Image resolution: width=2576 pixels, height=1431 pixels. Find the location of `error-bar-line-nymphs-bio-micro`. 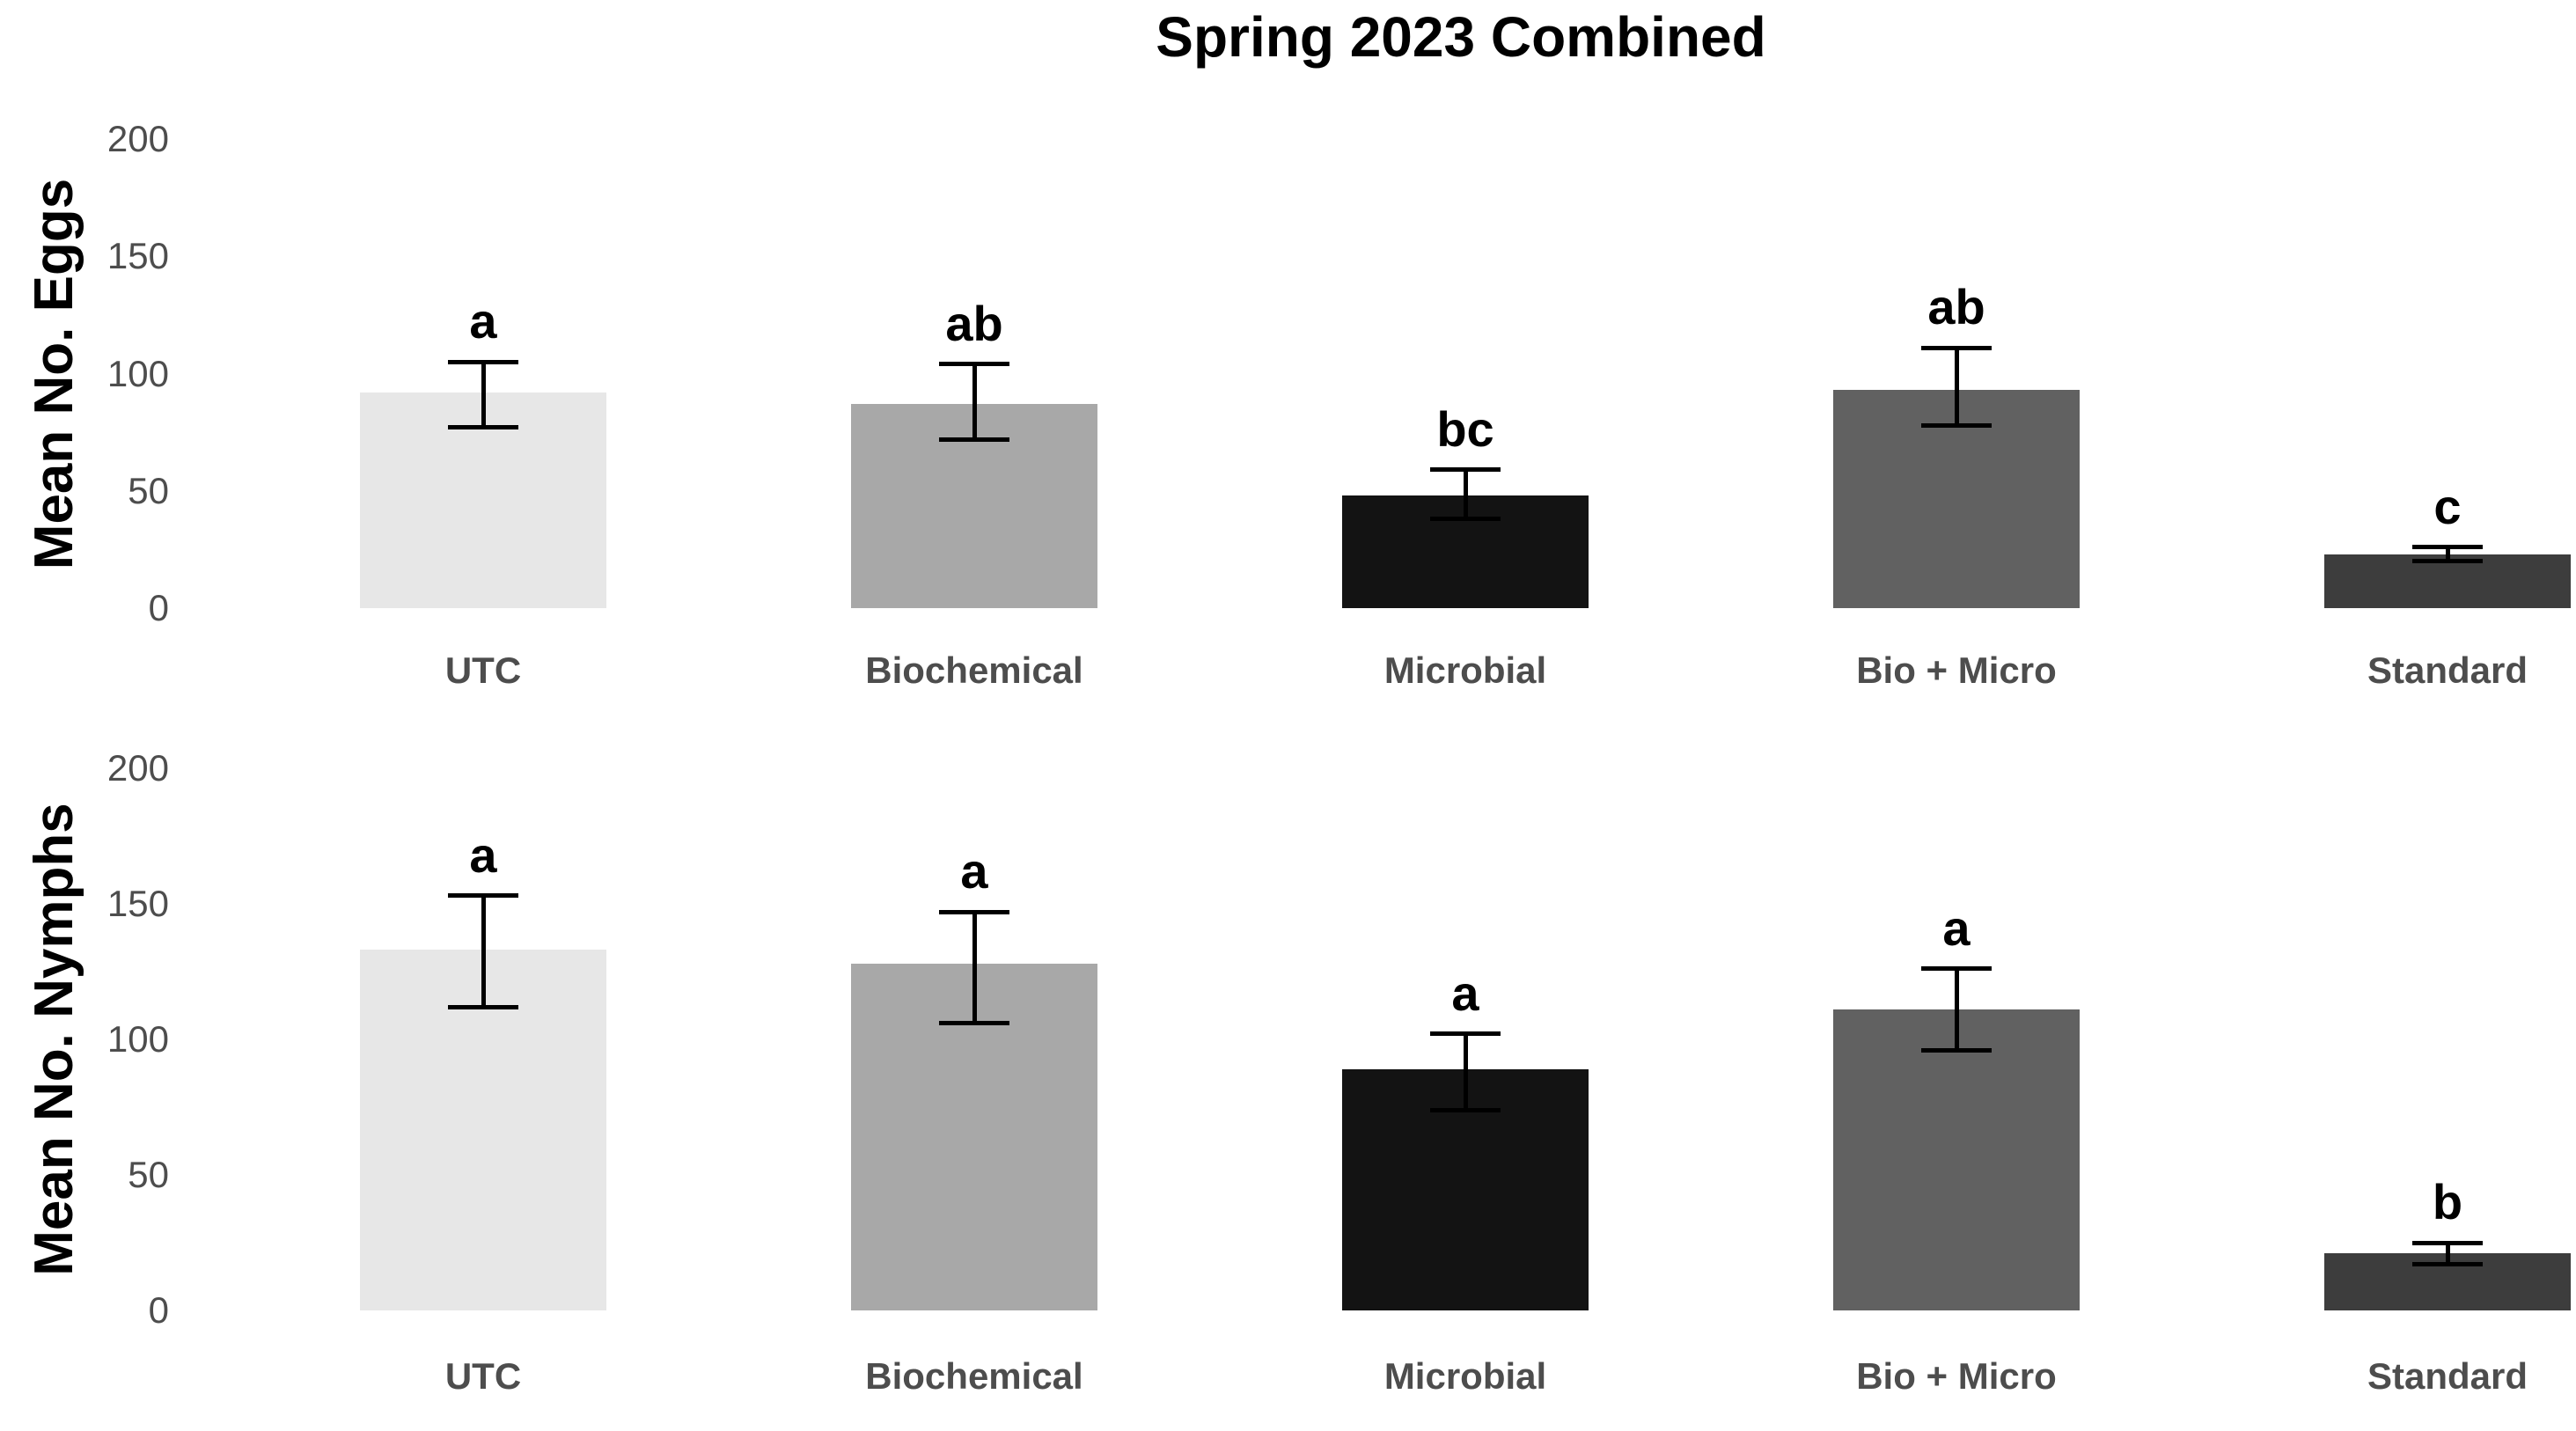

error-bar-line-nymphs-bio-micro is located at coordinates (1956, 1009).